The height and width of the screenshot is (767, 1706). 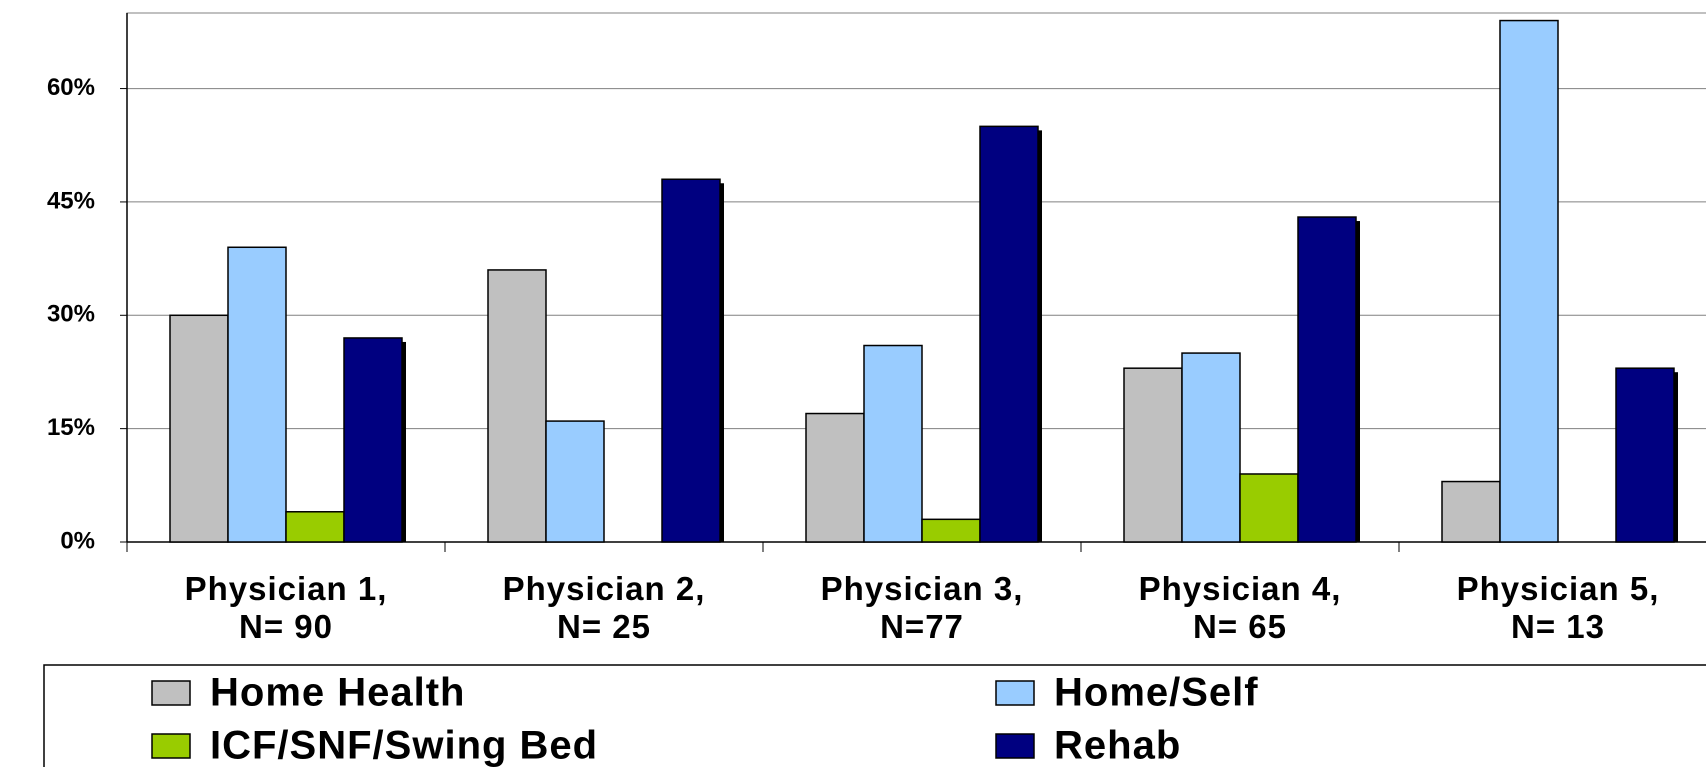 What do you see at coordinates (874, 715) in the screenshot?
I see `legend-box` at bounding box center [874, 715].